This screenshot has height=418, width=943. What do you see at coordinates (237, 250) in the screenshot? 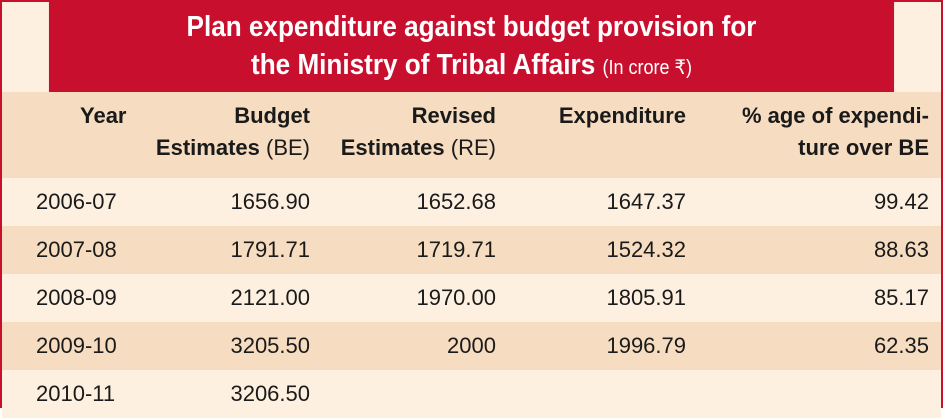
I see `cell-be: 1791.71` at bounding box center [237, 250].